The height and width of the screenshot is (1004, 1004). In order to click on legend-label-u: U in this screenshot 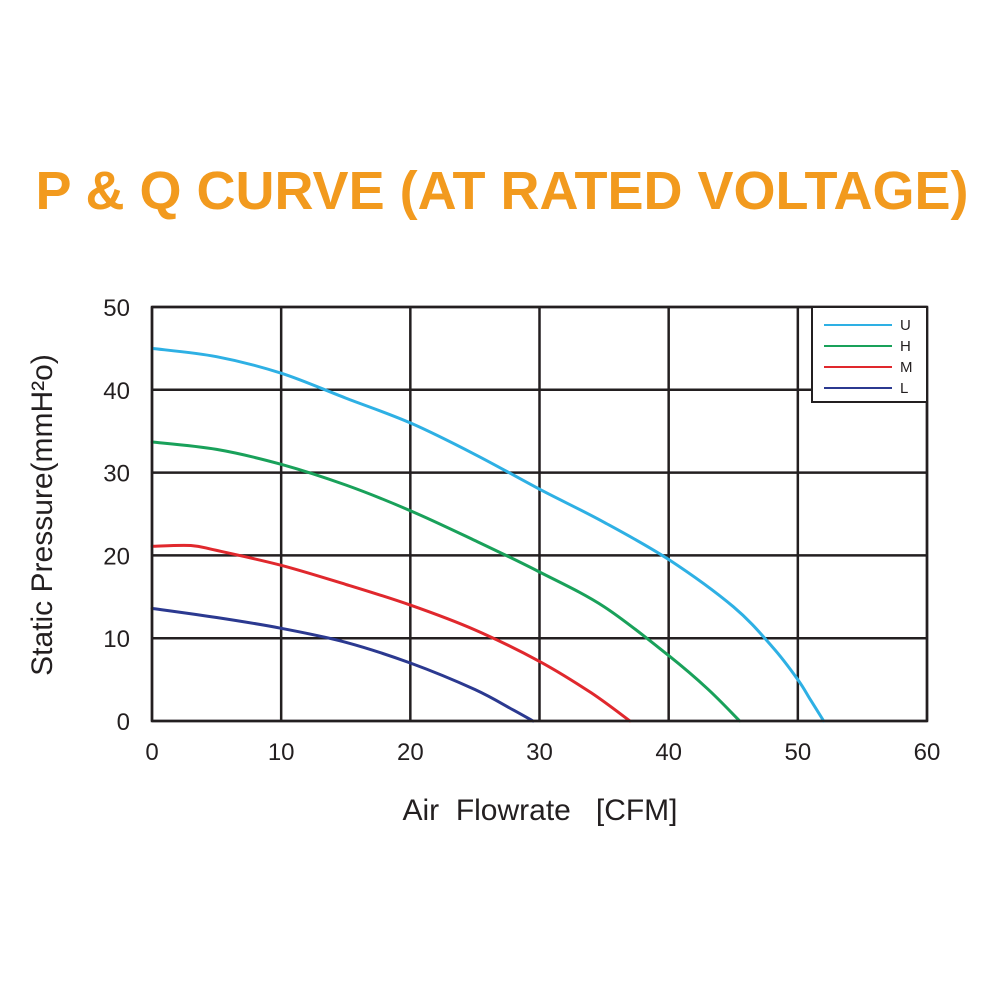, I will do `click(905, 325)`.